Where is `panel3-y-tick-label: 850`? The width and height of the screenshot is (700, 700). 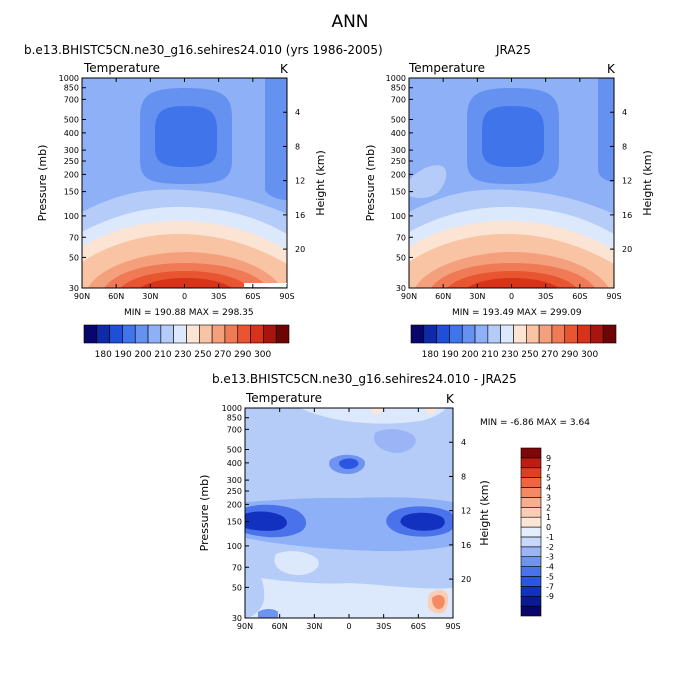
panel3-y-tick-label: 850 is located at coordinates (234, 418).